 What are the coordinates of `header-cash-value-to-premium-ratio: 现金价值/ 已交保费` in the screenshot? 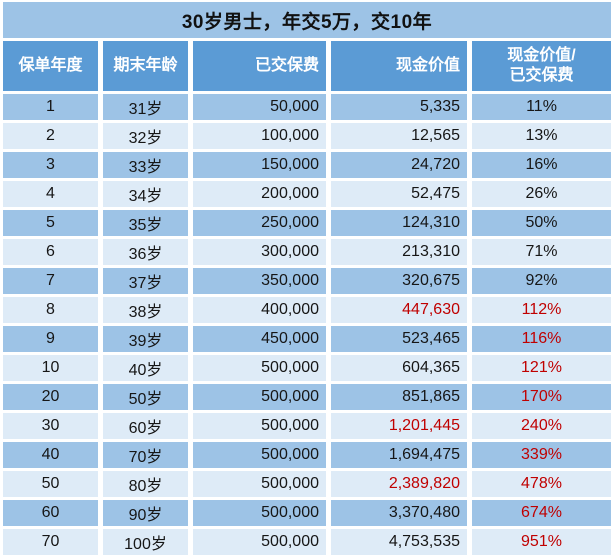 It's located at (541, 66).